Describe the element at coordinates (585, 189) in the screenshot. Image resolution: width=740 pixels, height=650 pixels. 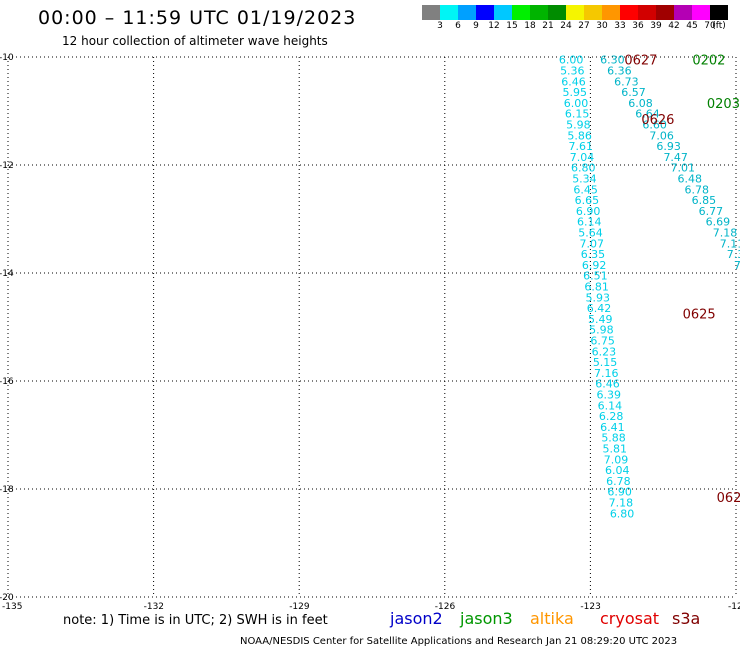
I see `wave-height-value: 6.45` at that location.